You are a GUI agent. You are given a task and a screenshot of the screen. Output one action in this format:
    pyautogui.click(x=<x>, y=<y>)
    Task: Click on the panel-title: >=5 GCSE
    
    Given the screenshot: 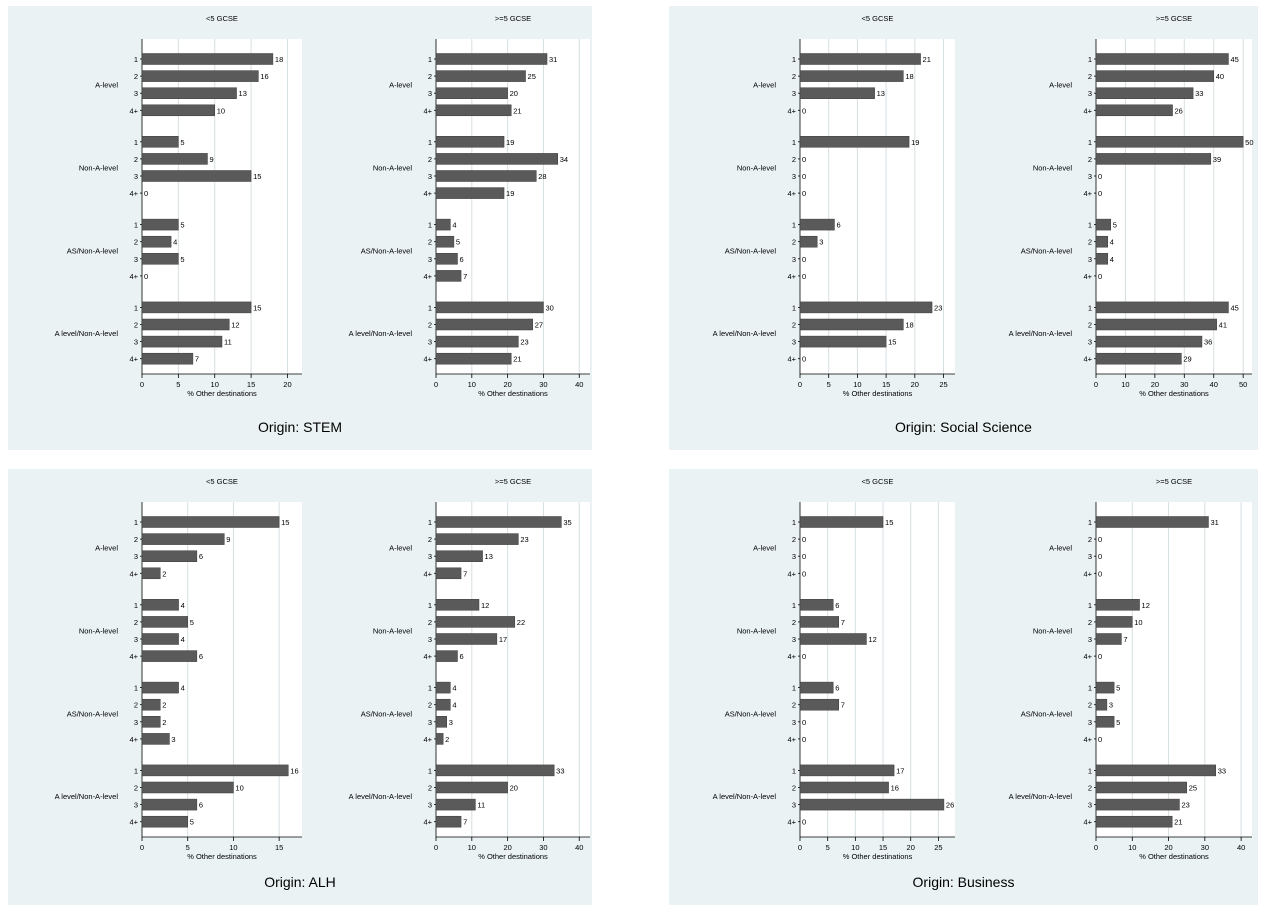 What is the action you would take?
    pyautogui.click(x=1174, y=481)
    